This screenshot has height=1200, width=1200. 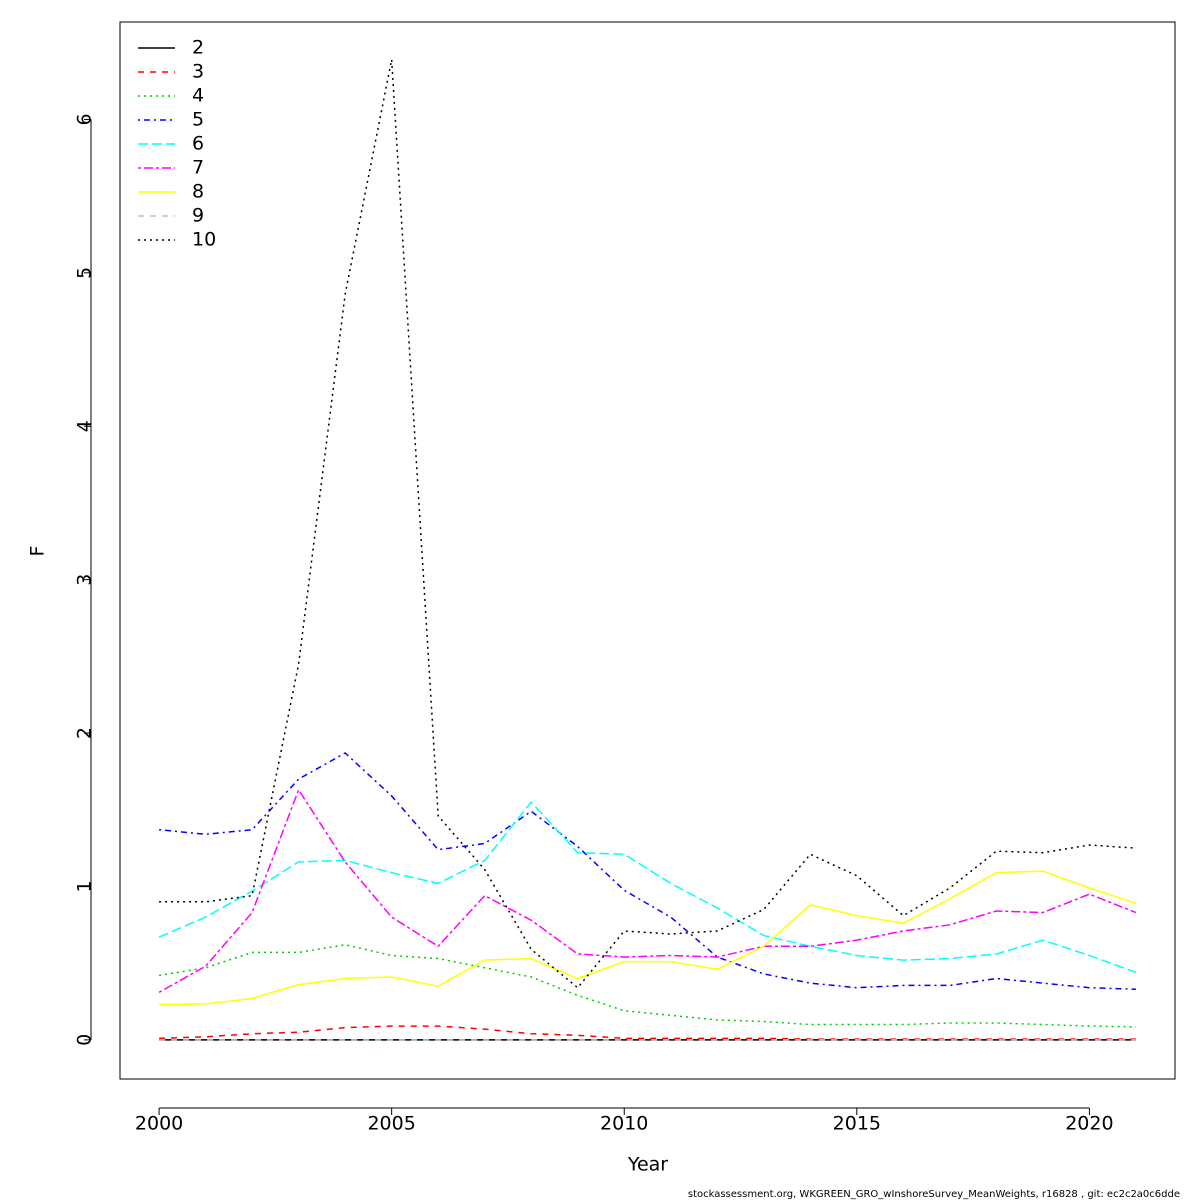 I want to click on legend-label: 7, so click(x=198, y=168).